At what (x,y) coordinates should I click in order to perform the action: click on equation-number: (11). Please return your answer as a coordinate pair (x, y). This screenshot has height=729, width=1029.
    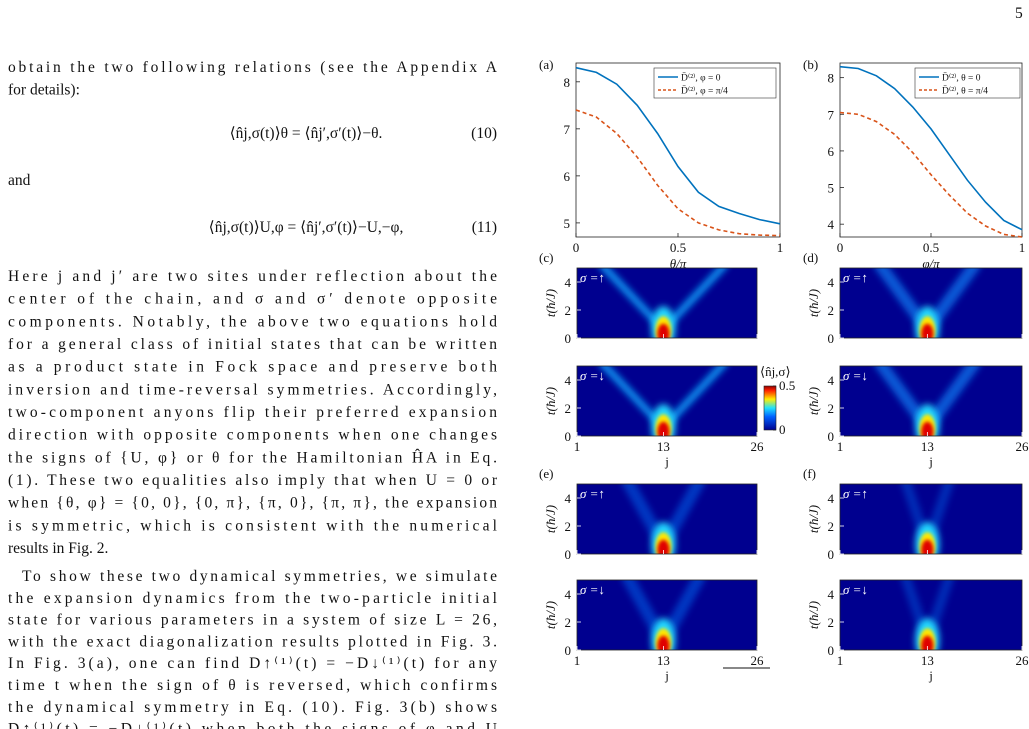
    Looking at the image, I should click on (484, 227).